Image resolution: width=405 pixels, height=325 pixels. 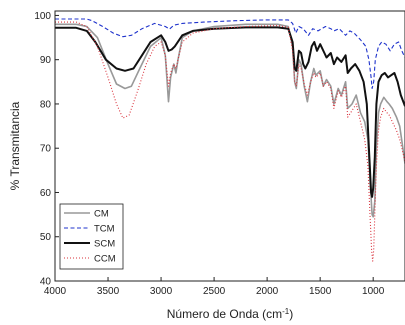 I want to click on y-tick-label: 70, so click(x=46, y=149).